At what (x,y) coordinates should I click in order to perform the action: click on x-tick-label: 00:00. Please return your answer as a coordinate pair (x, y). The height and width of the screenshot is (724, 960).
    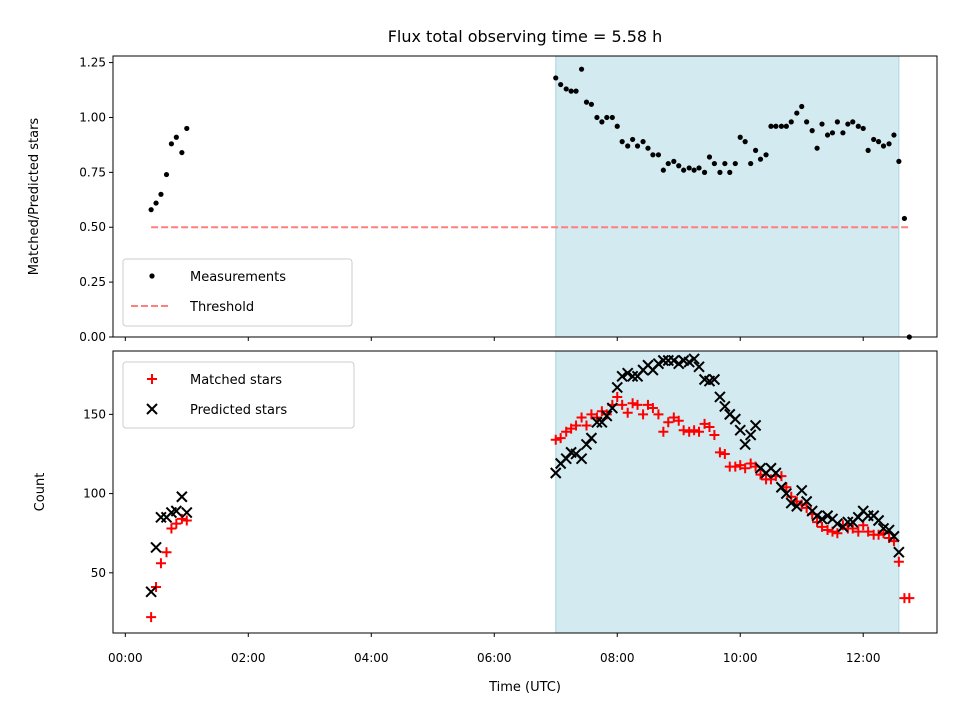
    Looking at the image, I should click on (125, 658).